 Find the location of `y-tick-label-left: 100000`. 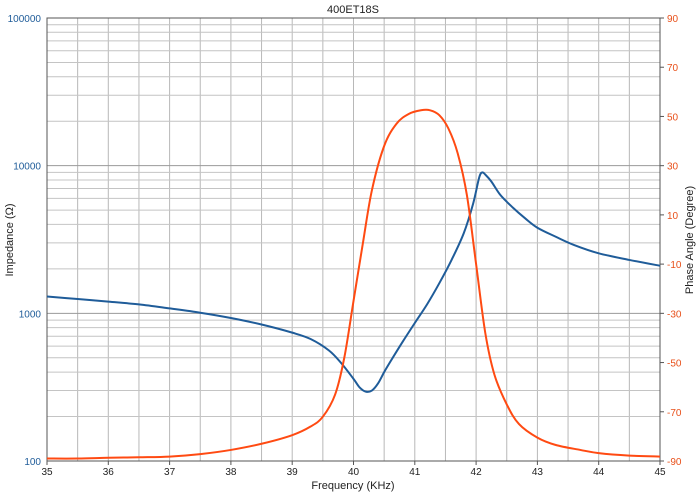

y-tick-label-left: 100000 is located at coordinates (25, 19).